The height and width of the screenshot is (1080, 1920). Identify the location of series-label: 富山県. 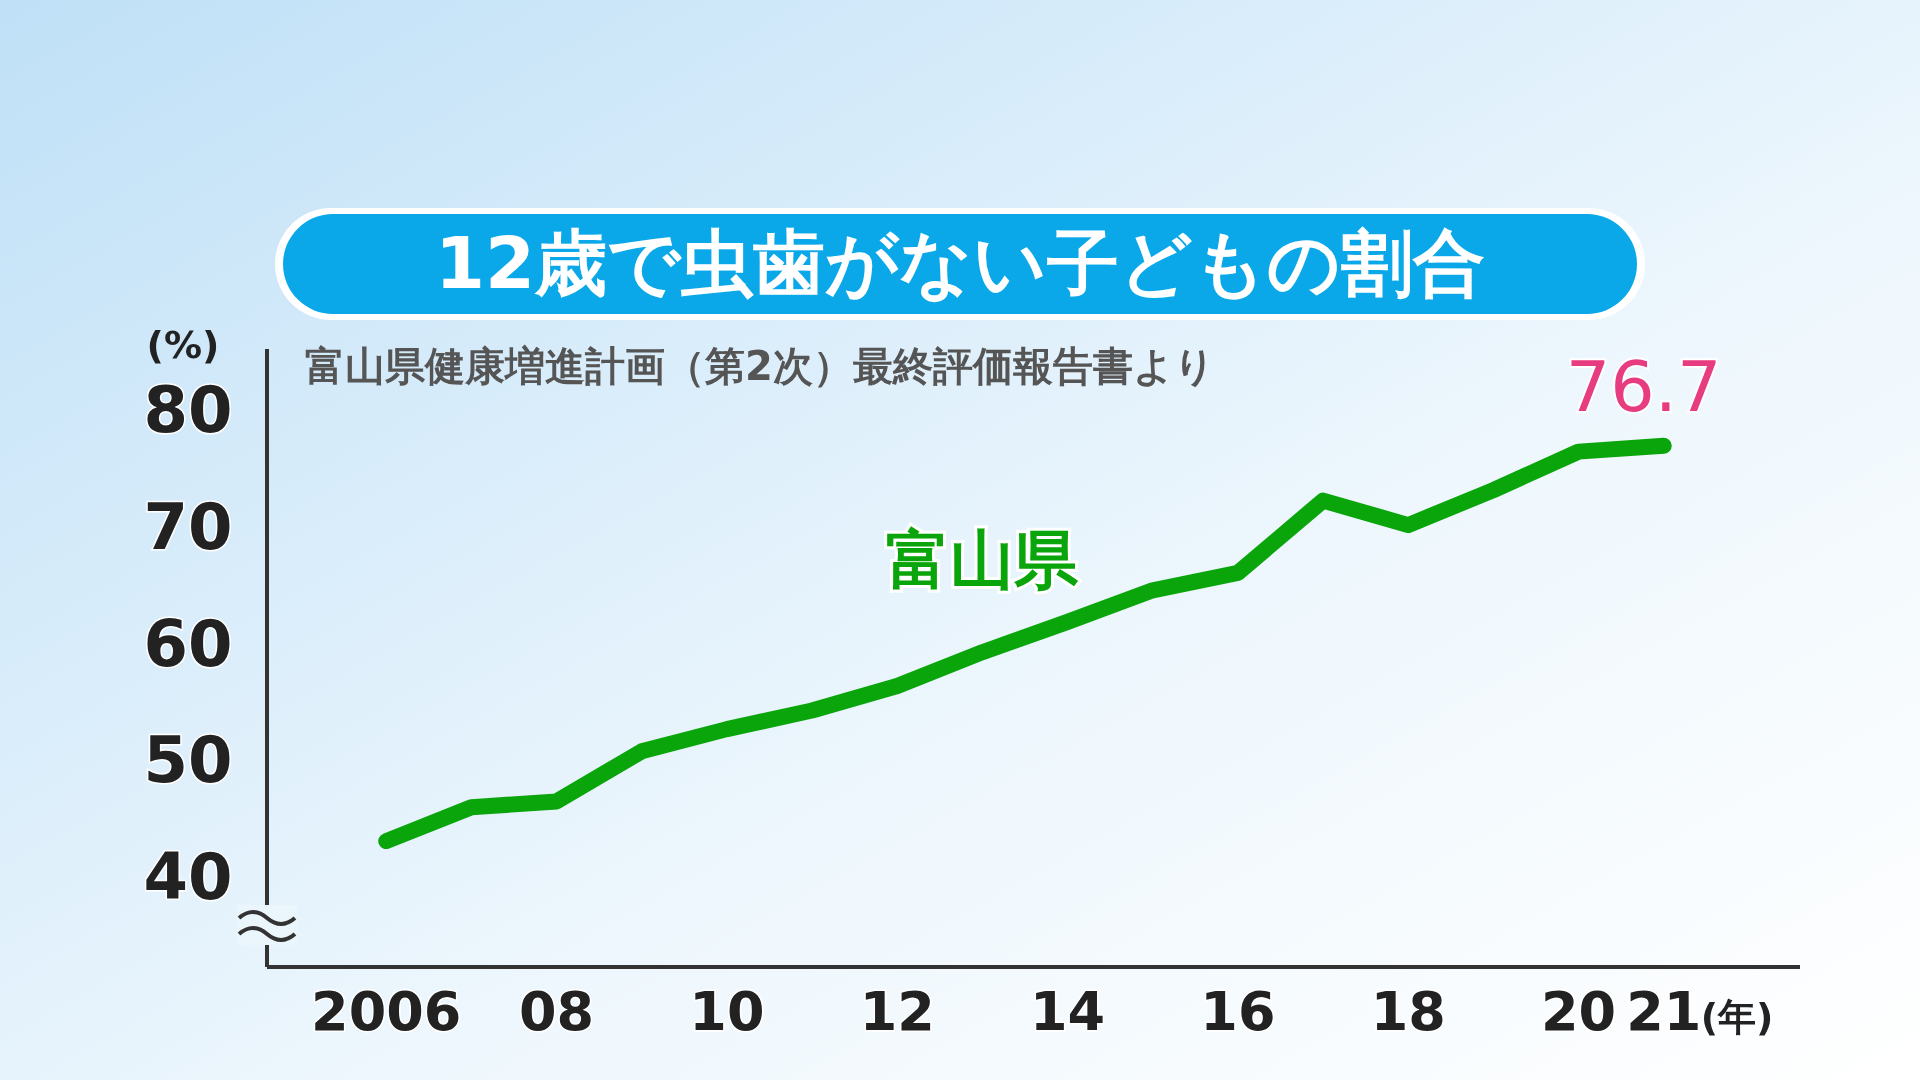
(983, 560).